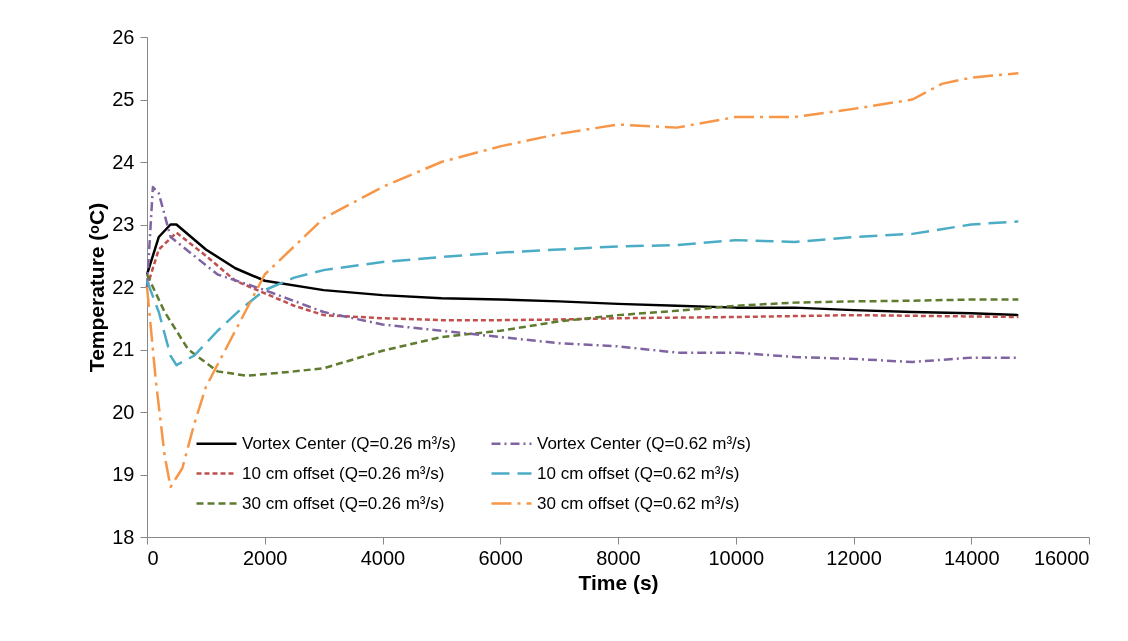  What do you see at coordinates (123, 411) in the screenshot?
I see `y-tick-label: 20` at bounding box center [123, 411].